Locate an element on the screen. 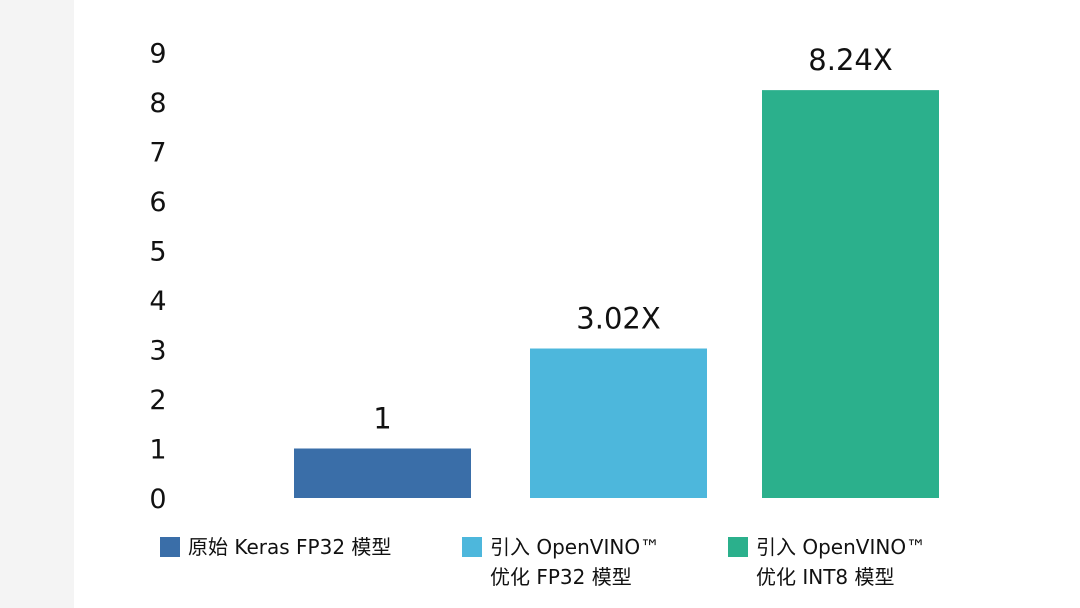 This screenshot has height=608, width=1080. legend-label-keras-fp32: 原始 Keras FP32 模型 is located at coordinates (290, 547).